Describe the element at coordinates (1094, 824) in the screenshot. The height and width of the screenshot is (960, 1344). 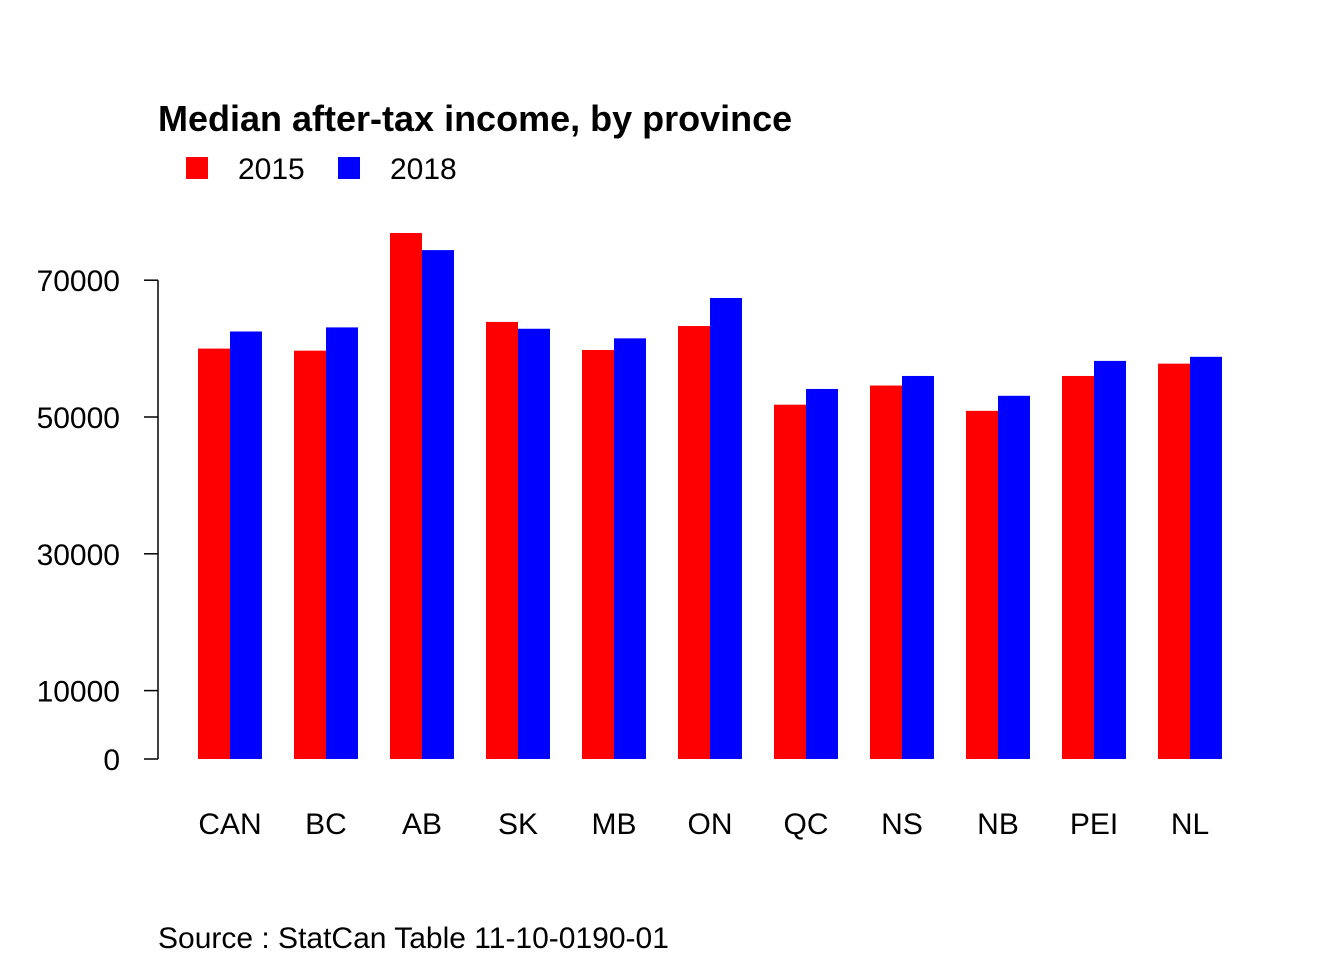
I see `x-tick-label-pei: PEI` at that location.